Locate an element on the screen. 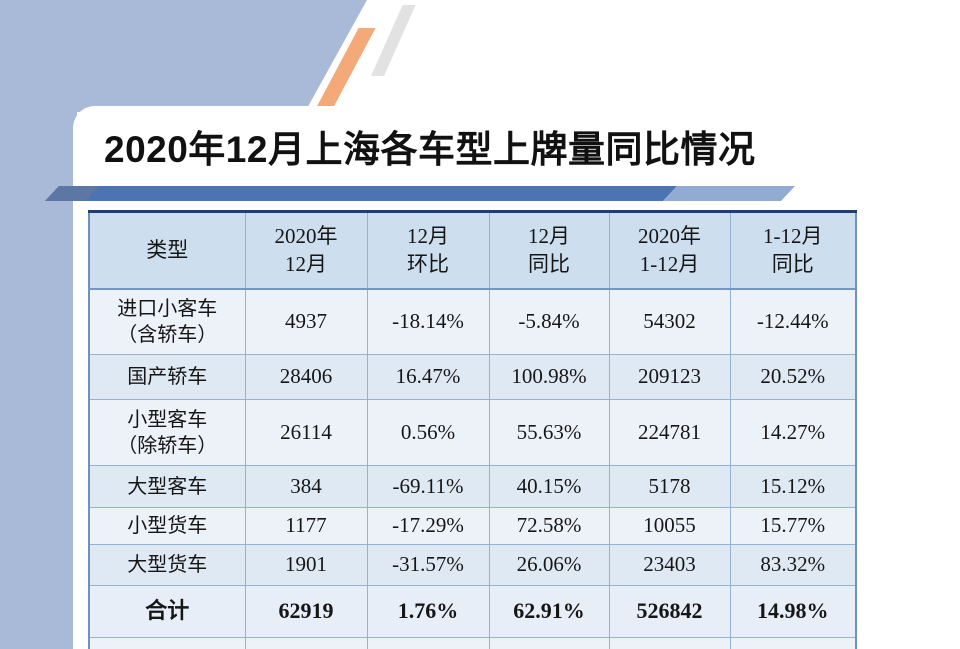 Image resolution: width=960 pixels, height=649 pixels. column-header-type: 类型 is located at coordinates (167, 250).